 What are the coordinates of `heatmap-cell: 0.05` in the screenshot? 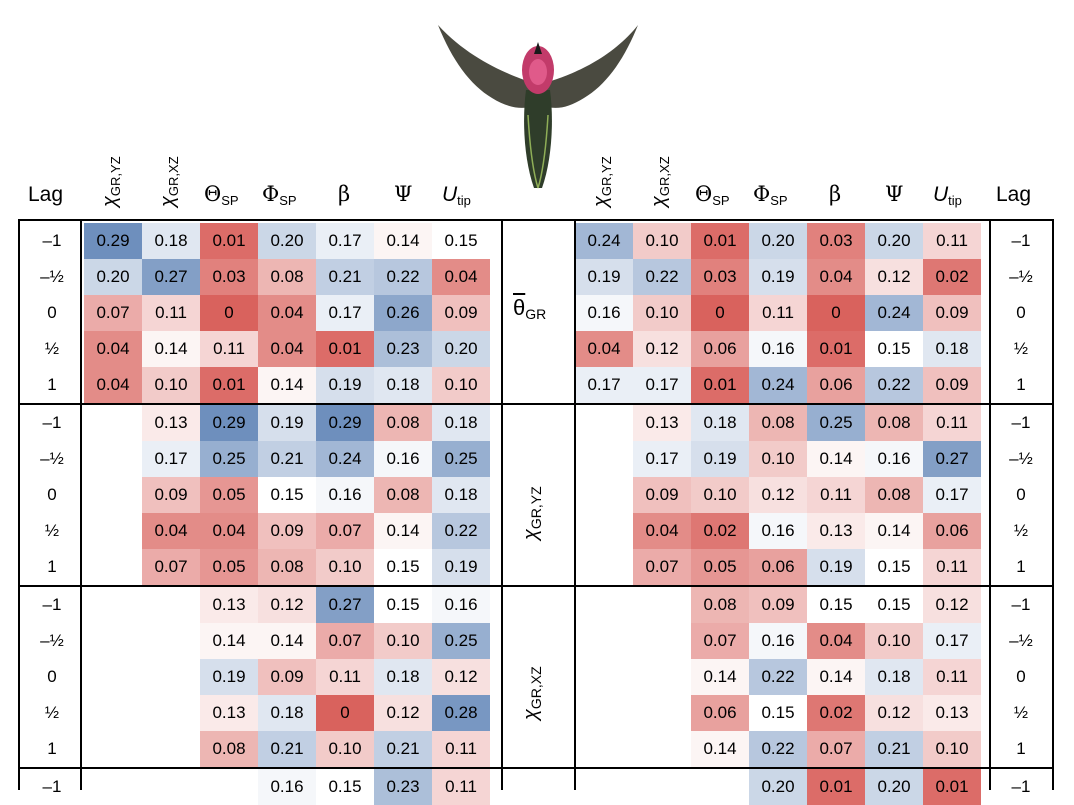 It's located at (720, 567).